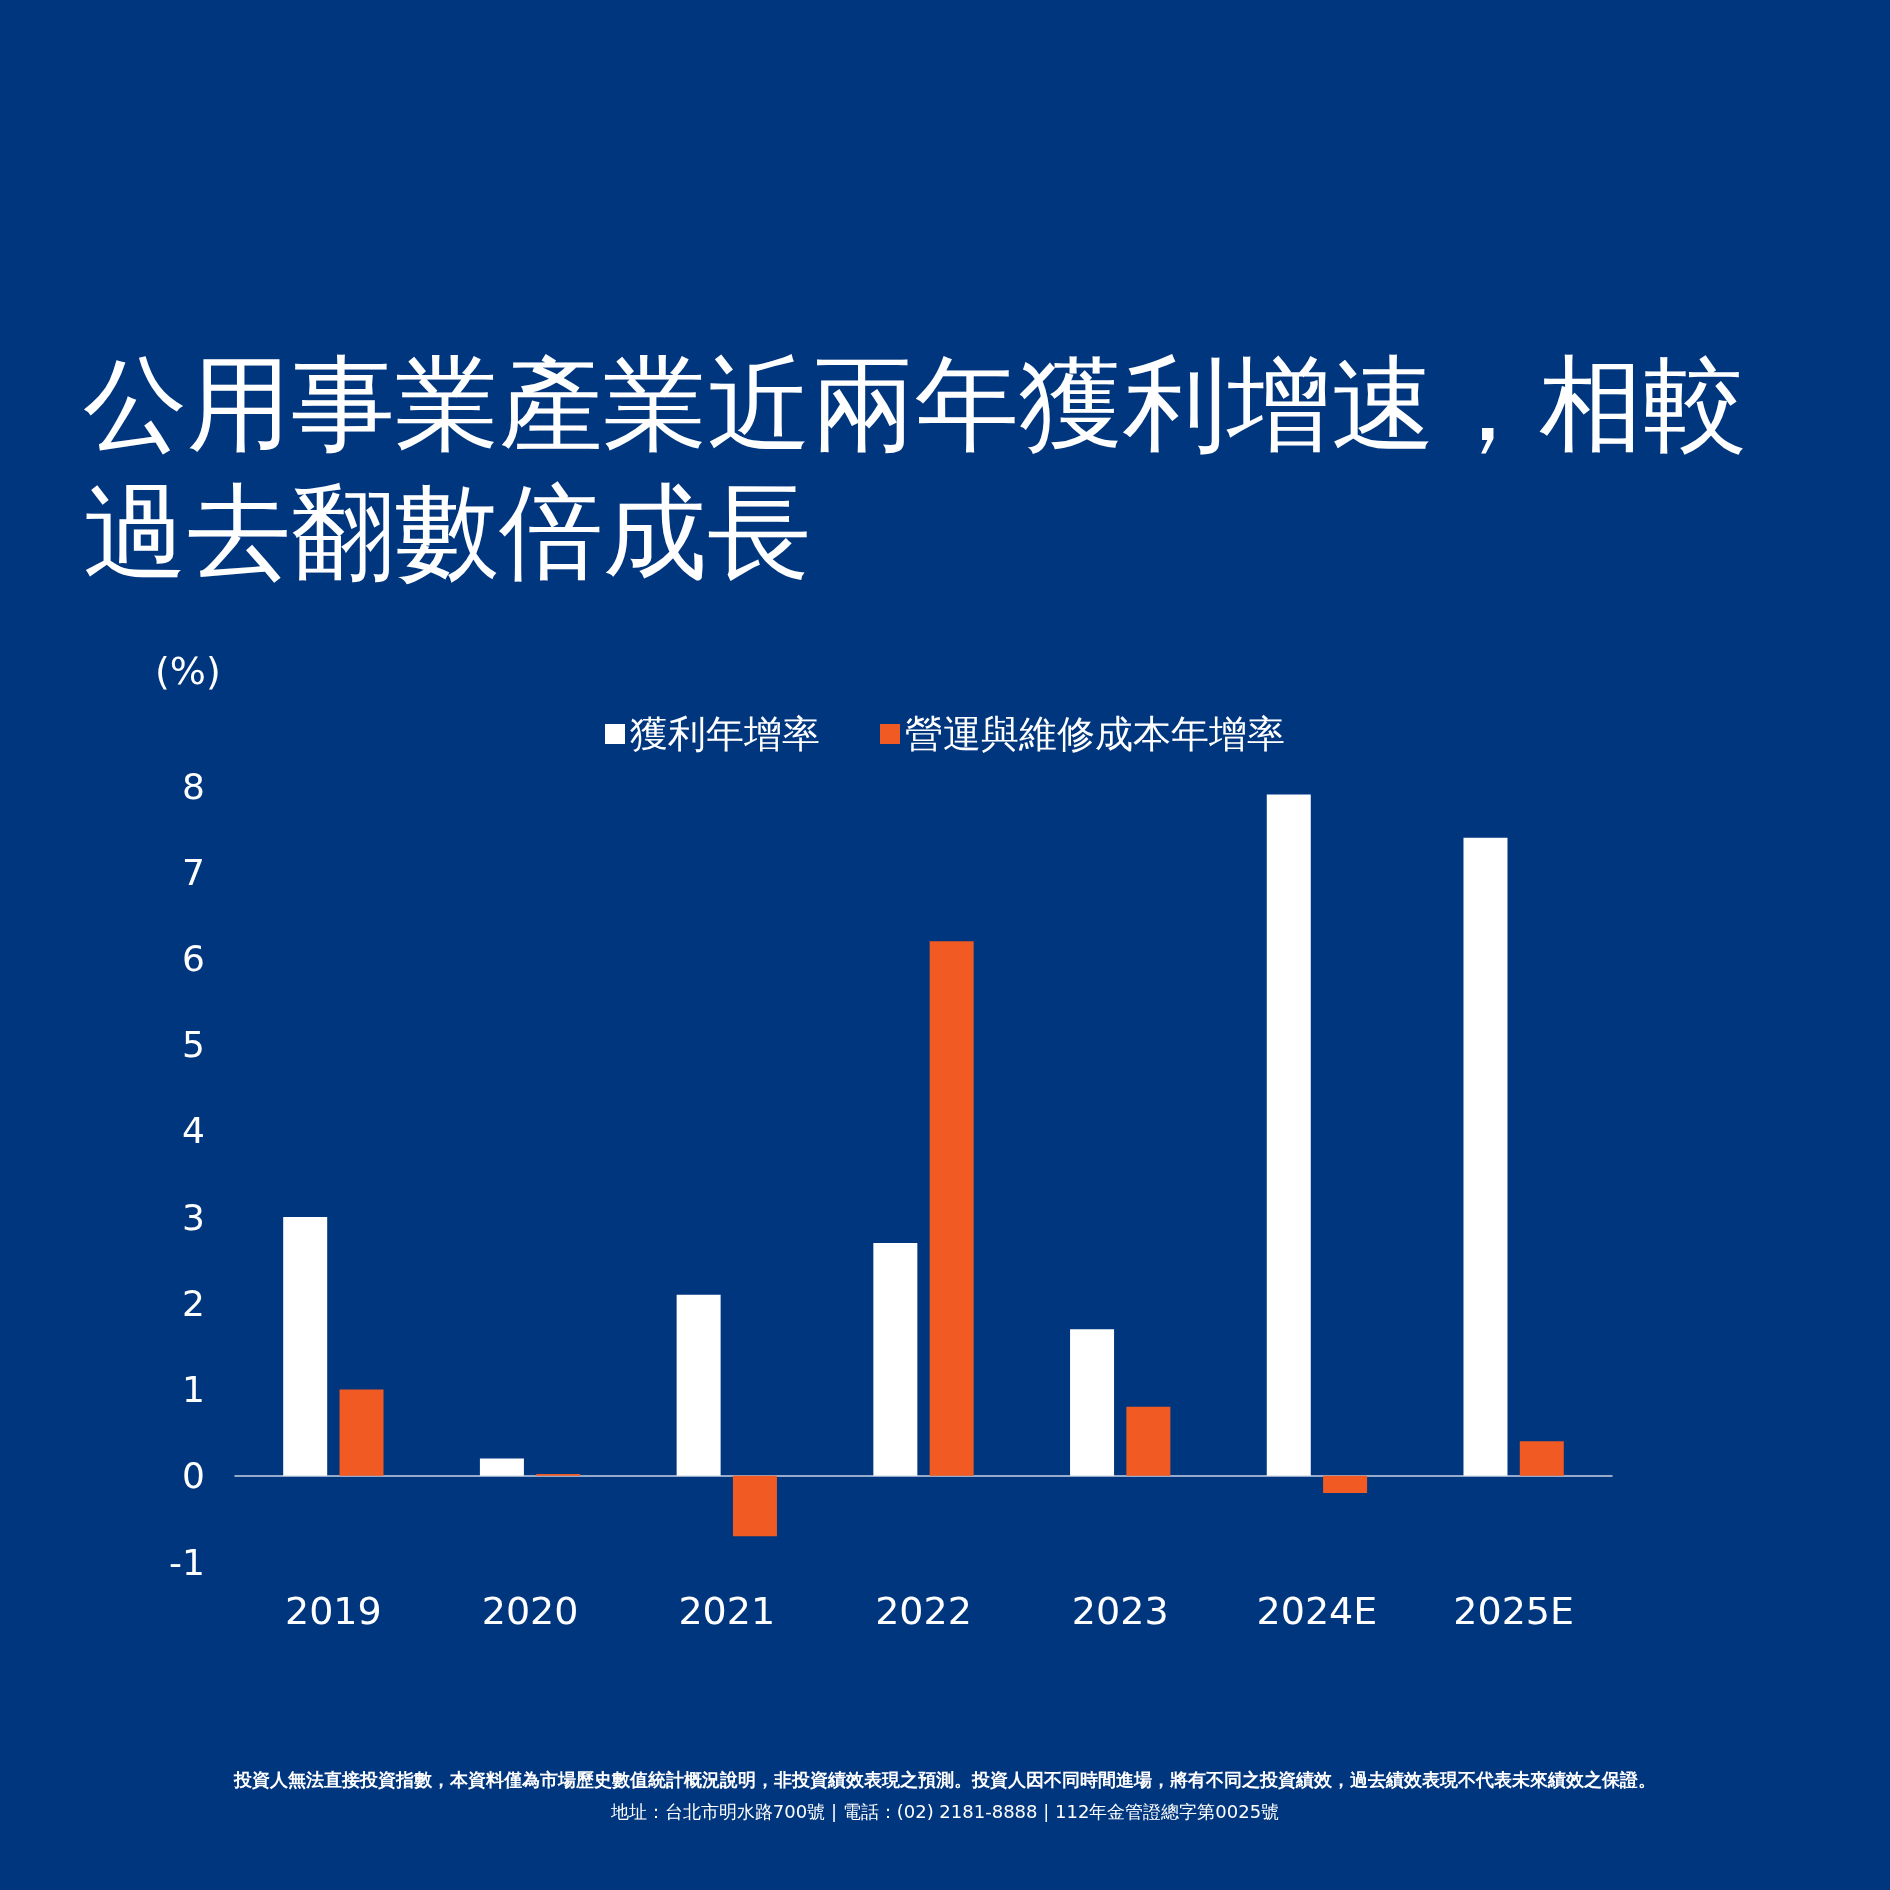  Describe the element at coordinates (188, 671) in the screenshot. I see `y-axis-title: (%)` at that location.